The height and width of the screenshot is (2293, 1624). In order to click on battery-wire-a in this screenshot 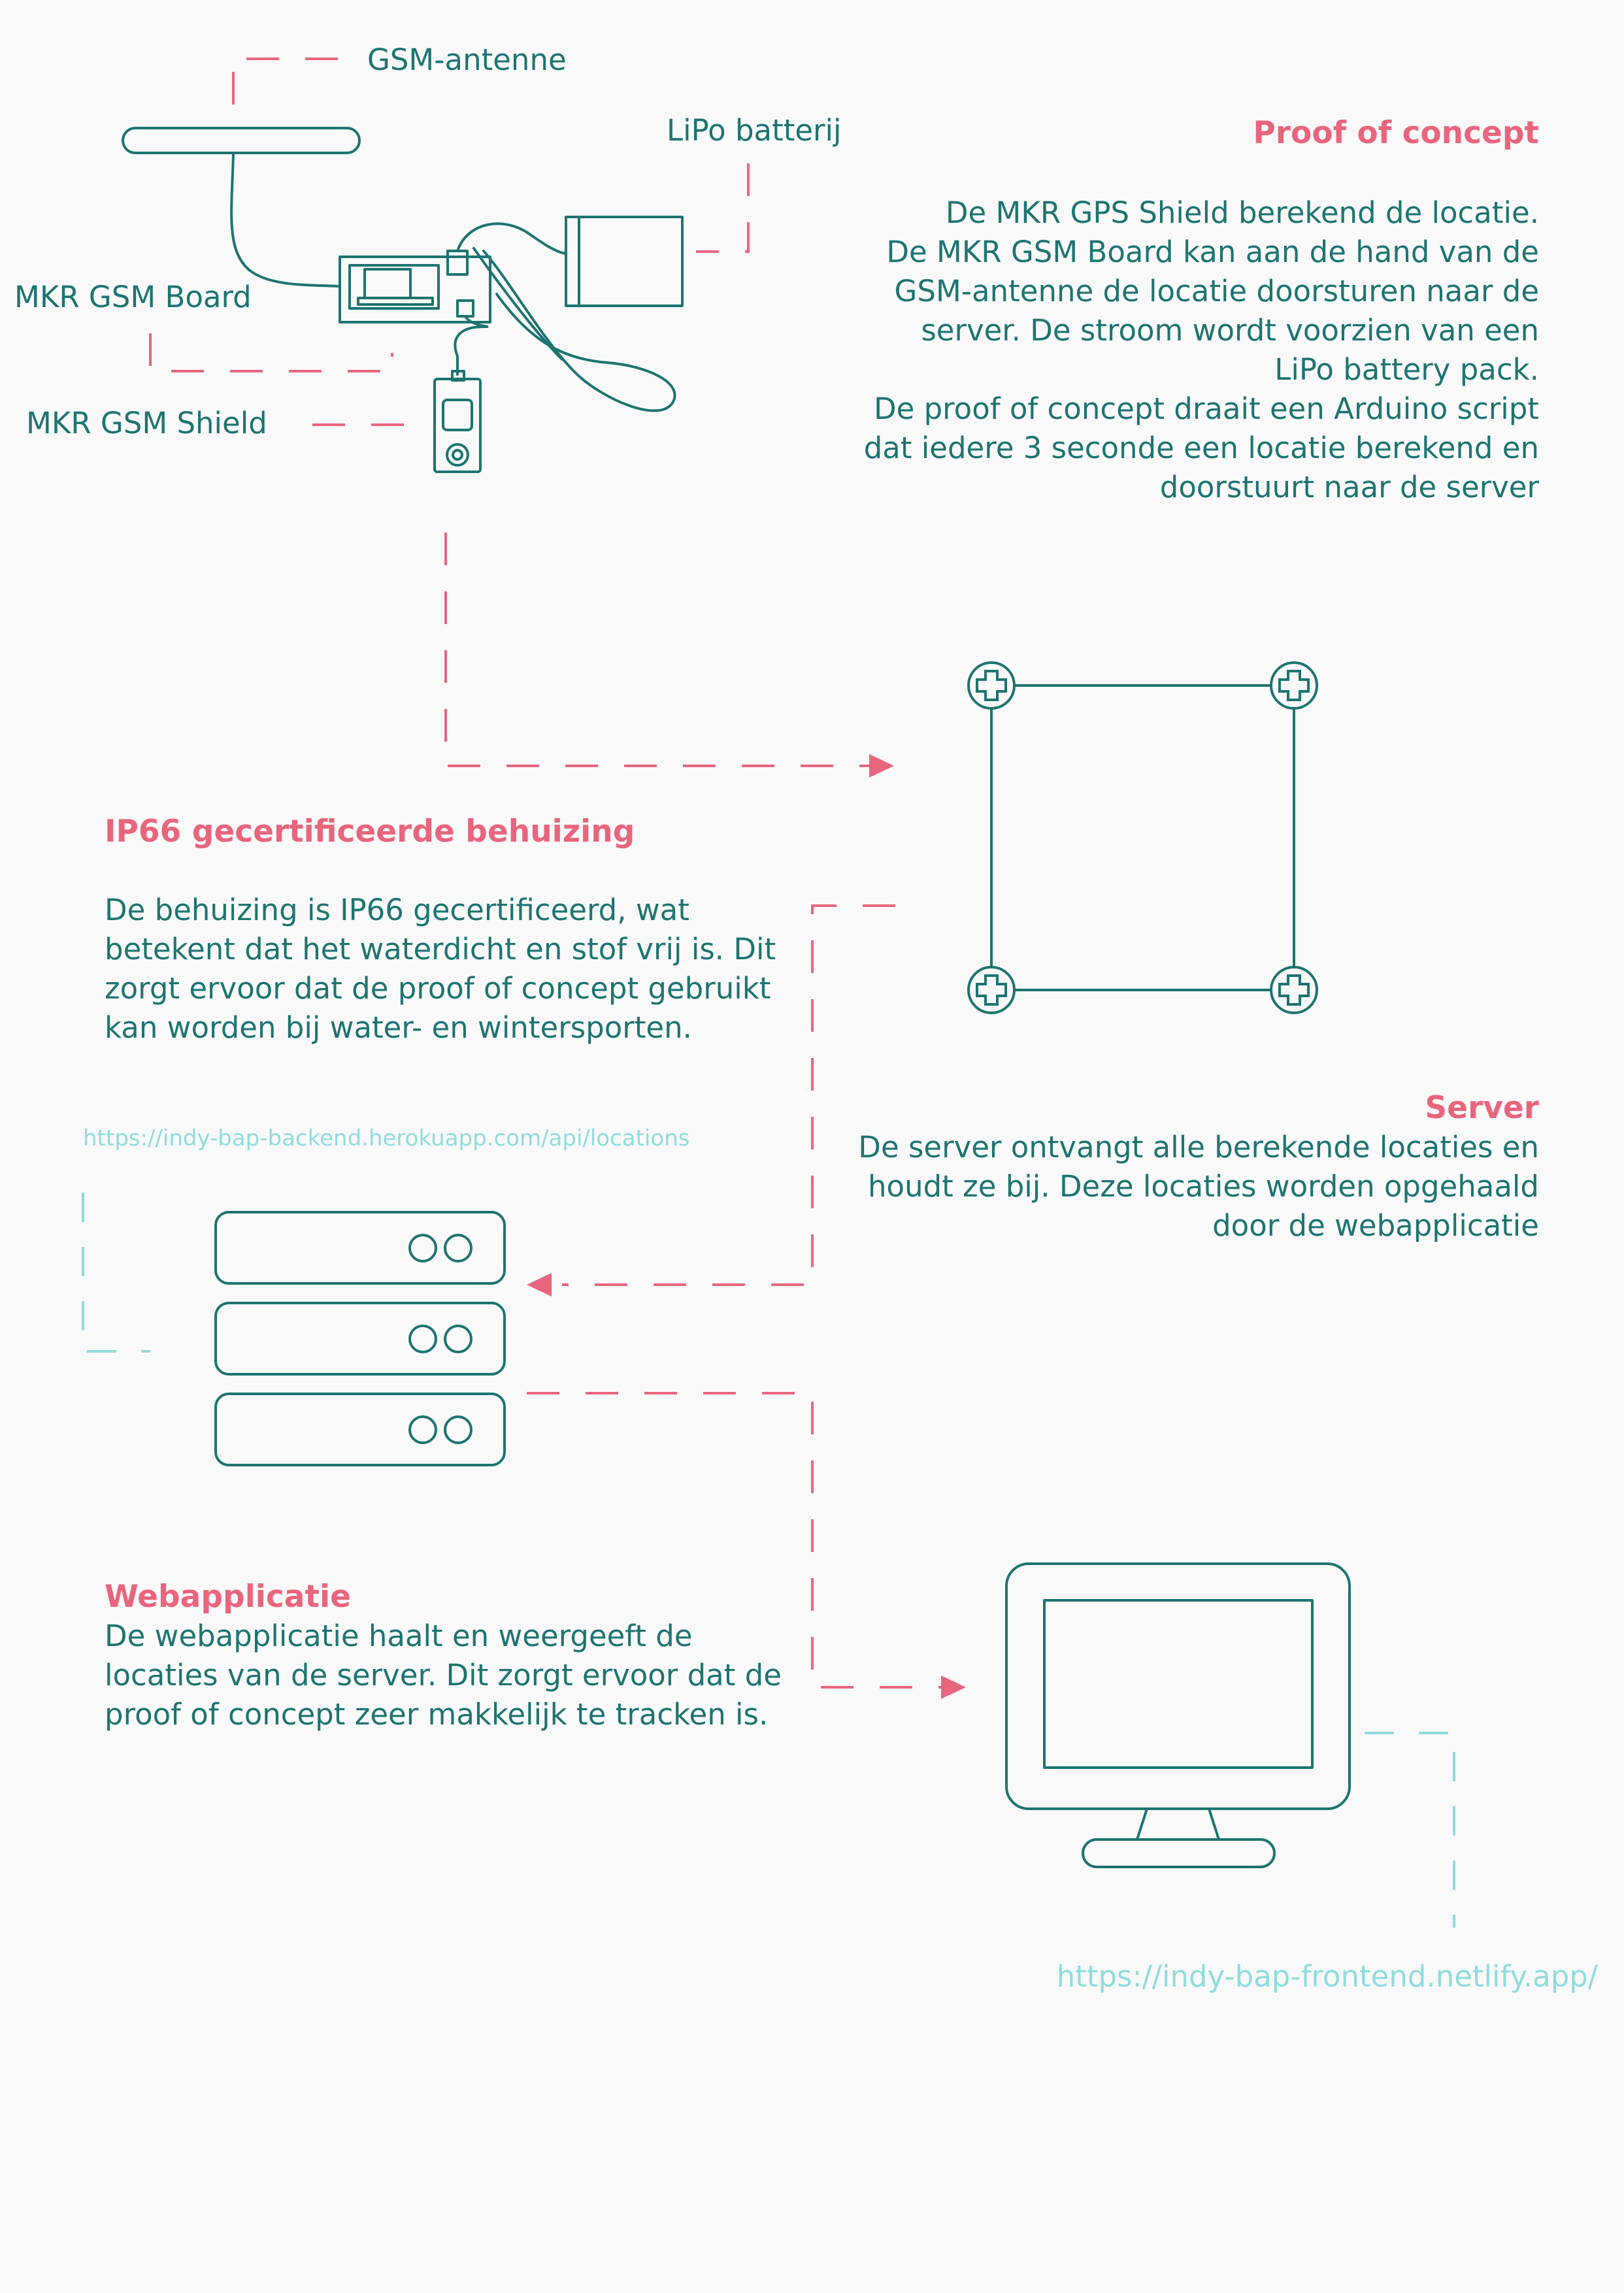, I will do `click(512, 239)`.